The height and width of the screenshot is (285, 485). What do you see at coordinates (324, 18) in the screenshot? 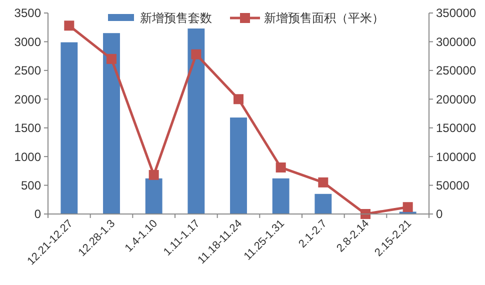
I see `legend-label: 新增预售面积（平米）` at bounding box center [324, 18].